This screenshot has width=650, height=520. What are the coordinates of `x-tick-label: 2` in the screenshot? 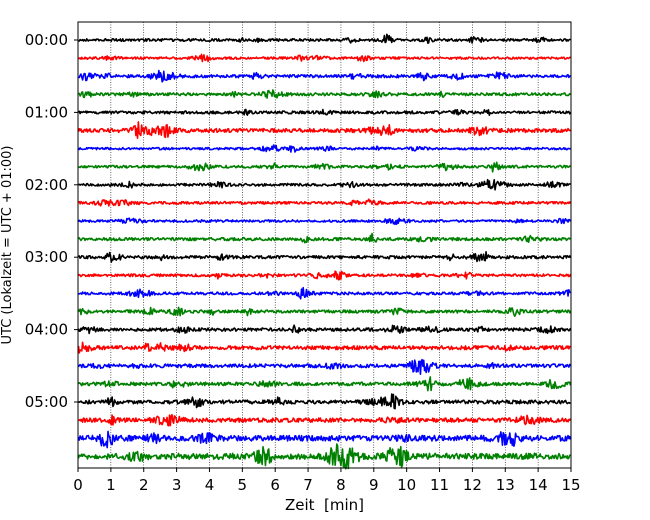 It's located at (144, 485).